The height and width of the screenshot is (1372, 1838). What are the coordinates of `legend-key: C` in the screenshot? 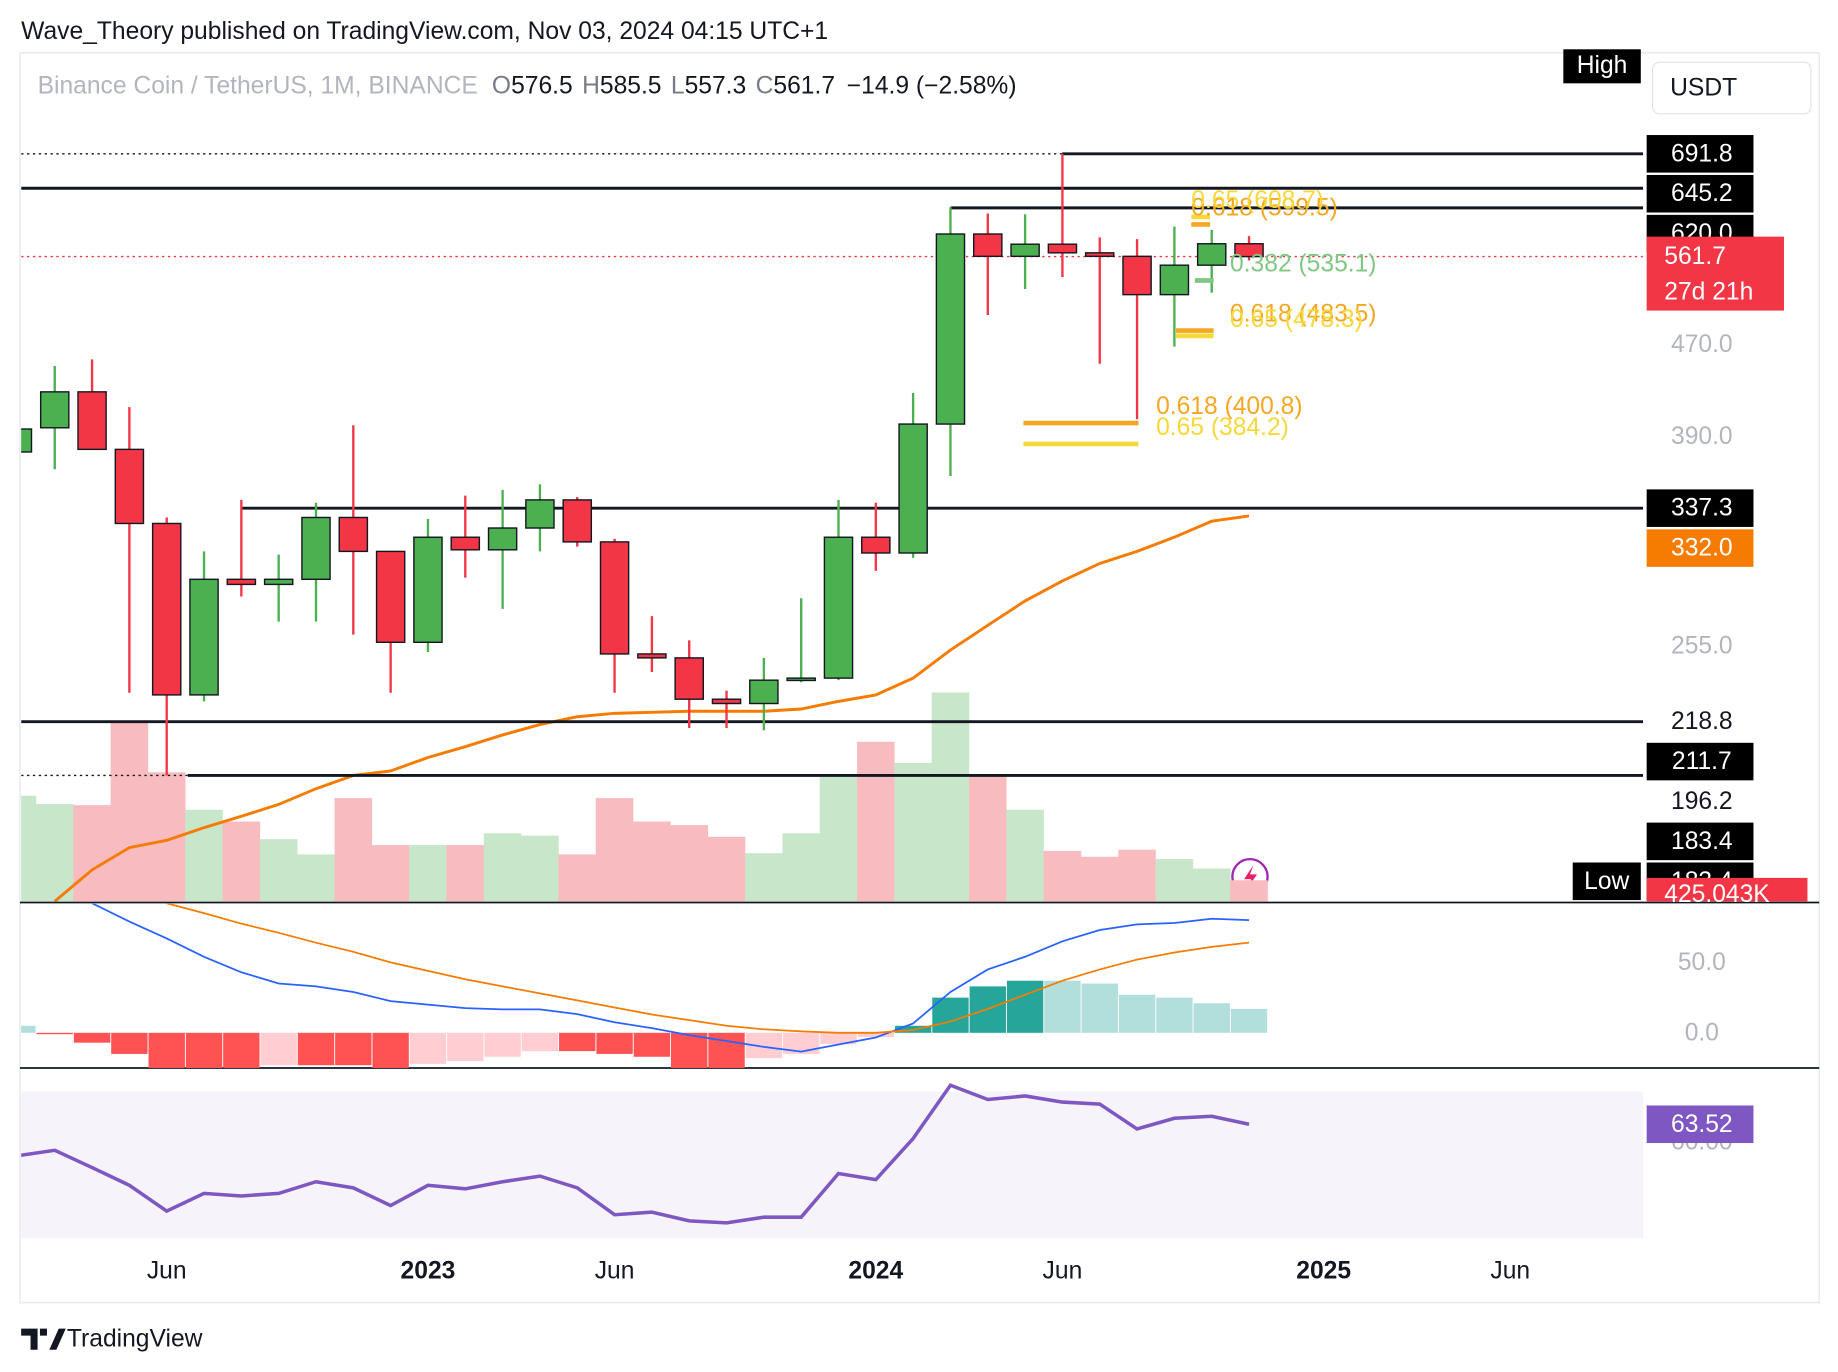 It's located at (765, 85).